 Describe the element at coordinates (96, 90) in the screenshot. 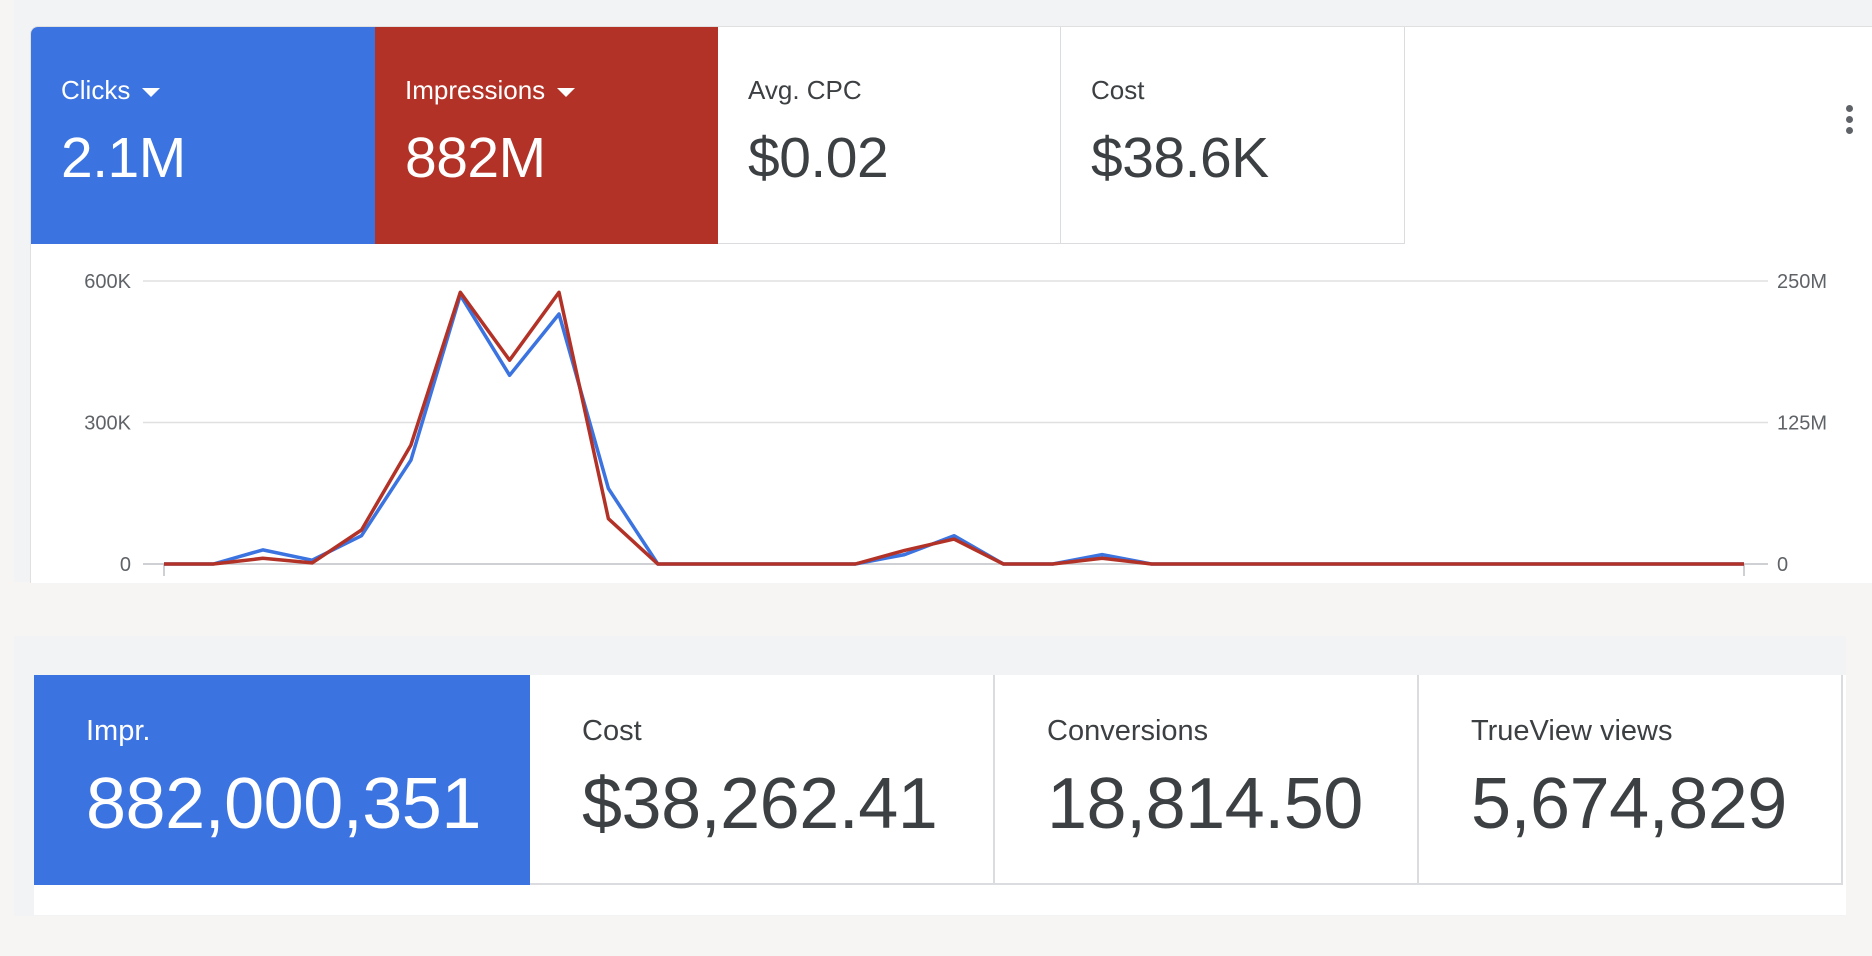

I see `scorecard-clicks-label: Clicks` at that location.